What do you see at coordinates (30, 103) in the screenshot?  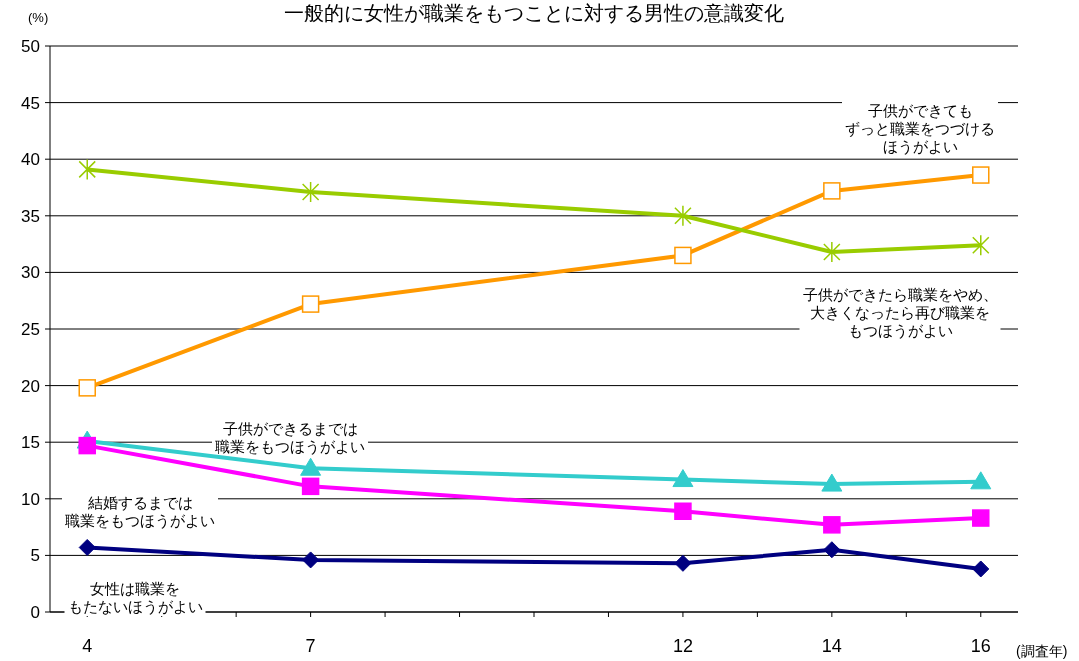 I see `y-tick-label: 45` at bounding box center [30, 103].